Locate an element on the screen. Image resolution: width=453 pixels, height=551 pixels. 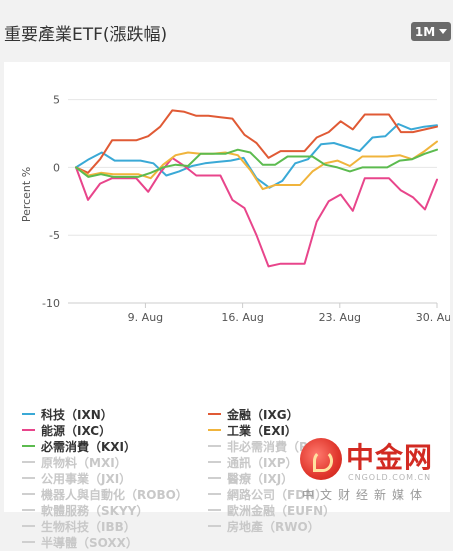
legend-item: 原物料（MXI） is located at coordinates (74, 462).